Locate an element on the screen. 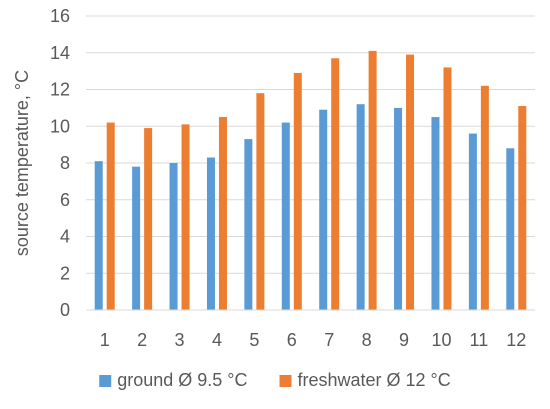  legend-swatch-series1 is located at coordinates (105, 381).